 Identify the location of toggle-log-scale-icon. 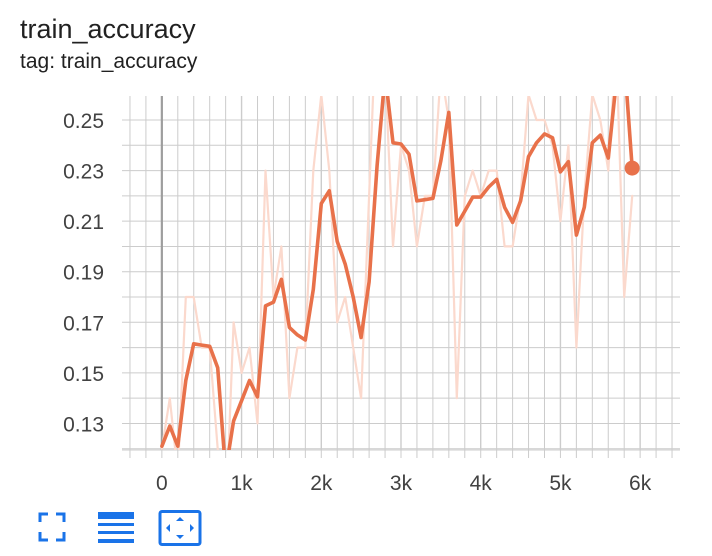
(116, 527).